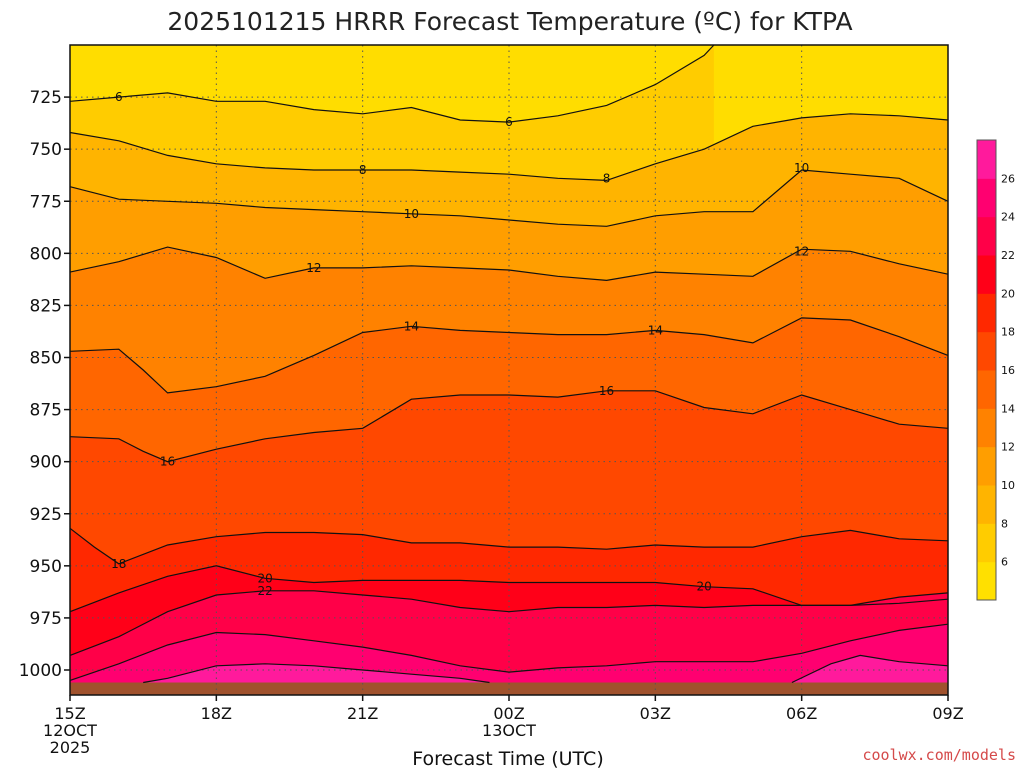 The width and height of the screenshot is (1024, 768). I want to click on colorbar-tick-label: 12, so click(1008, 447).